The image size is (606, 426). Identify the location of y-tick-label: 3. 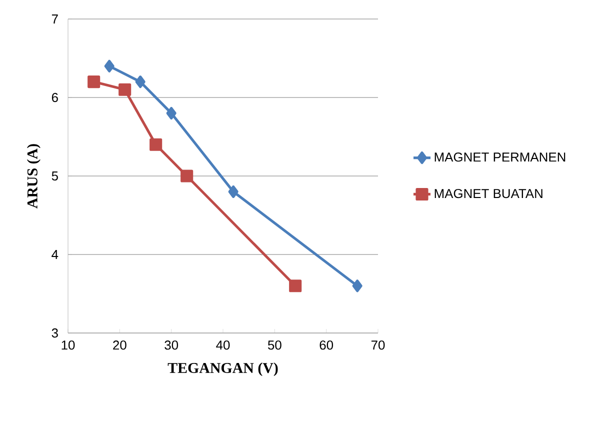
(55, 333).